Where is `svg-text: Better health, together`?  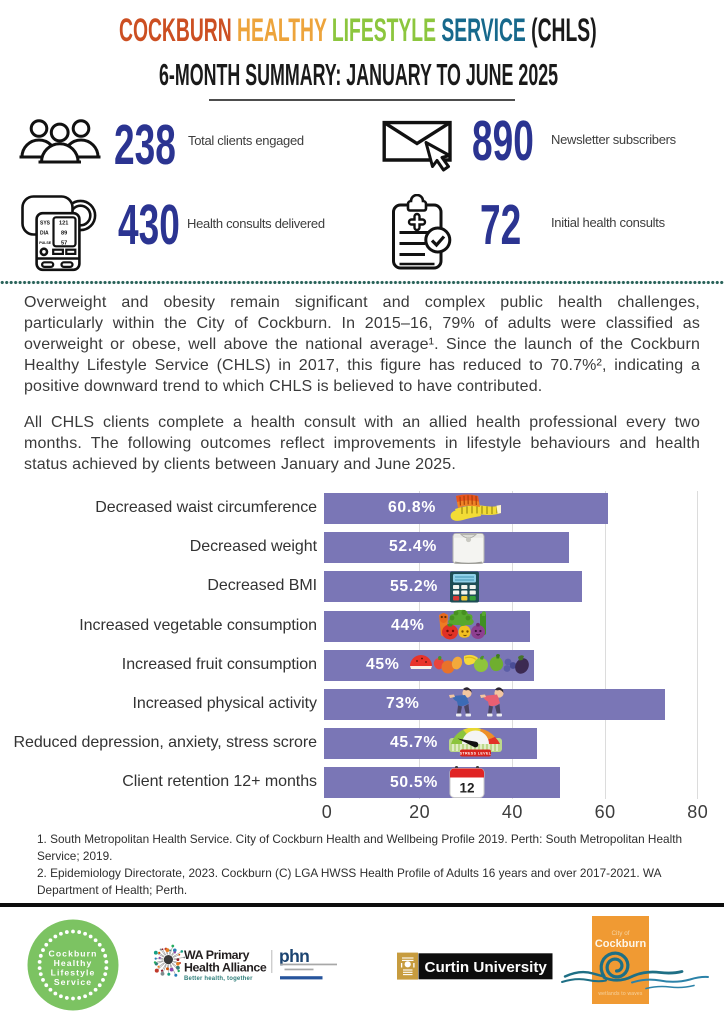 svg-text: Better health, together is located at coordinates (218, 979).